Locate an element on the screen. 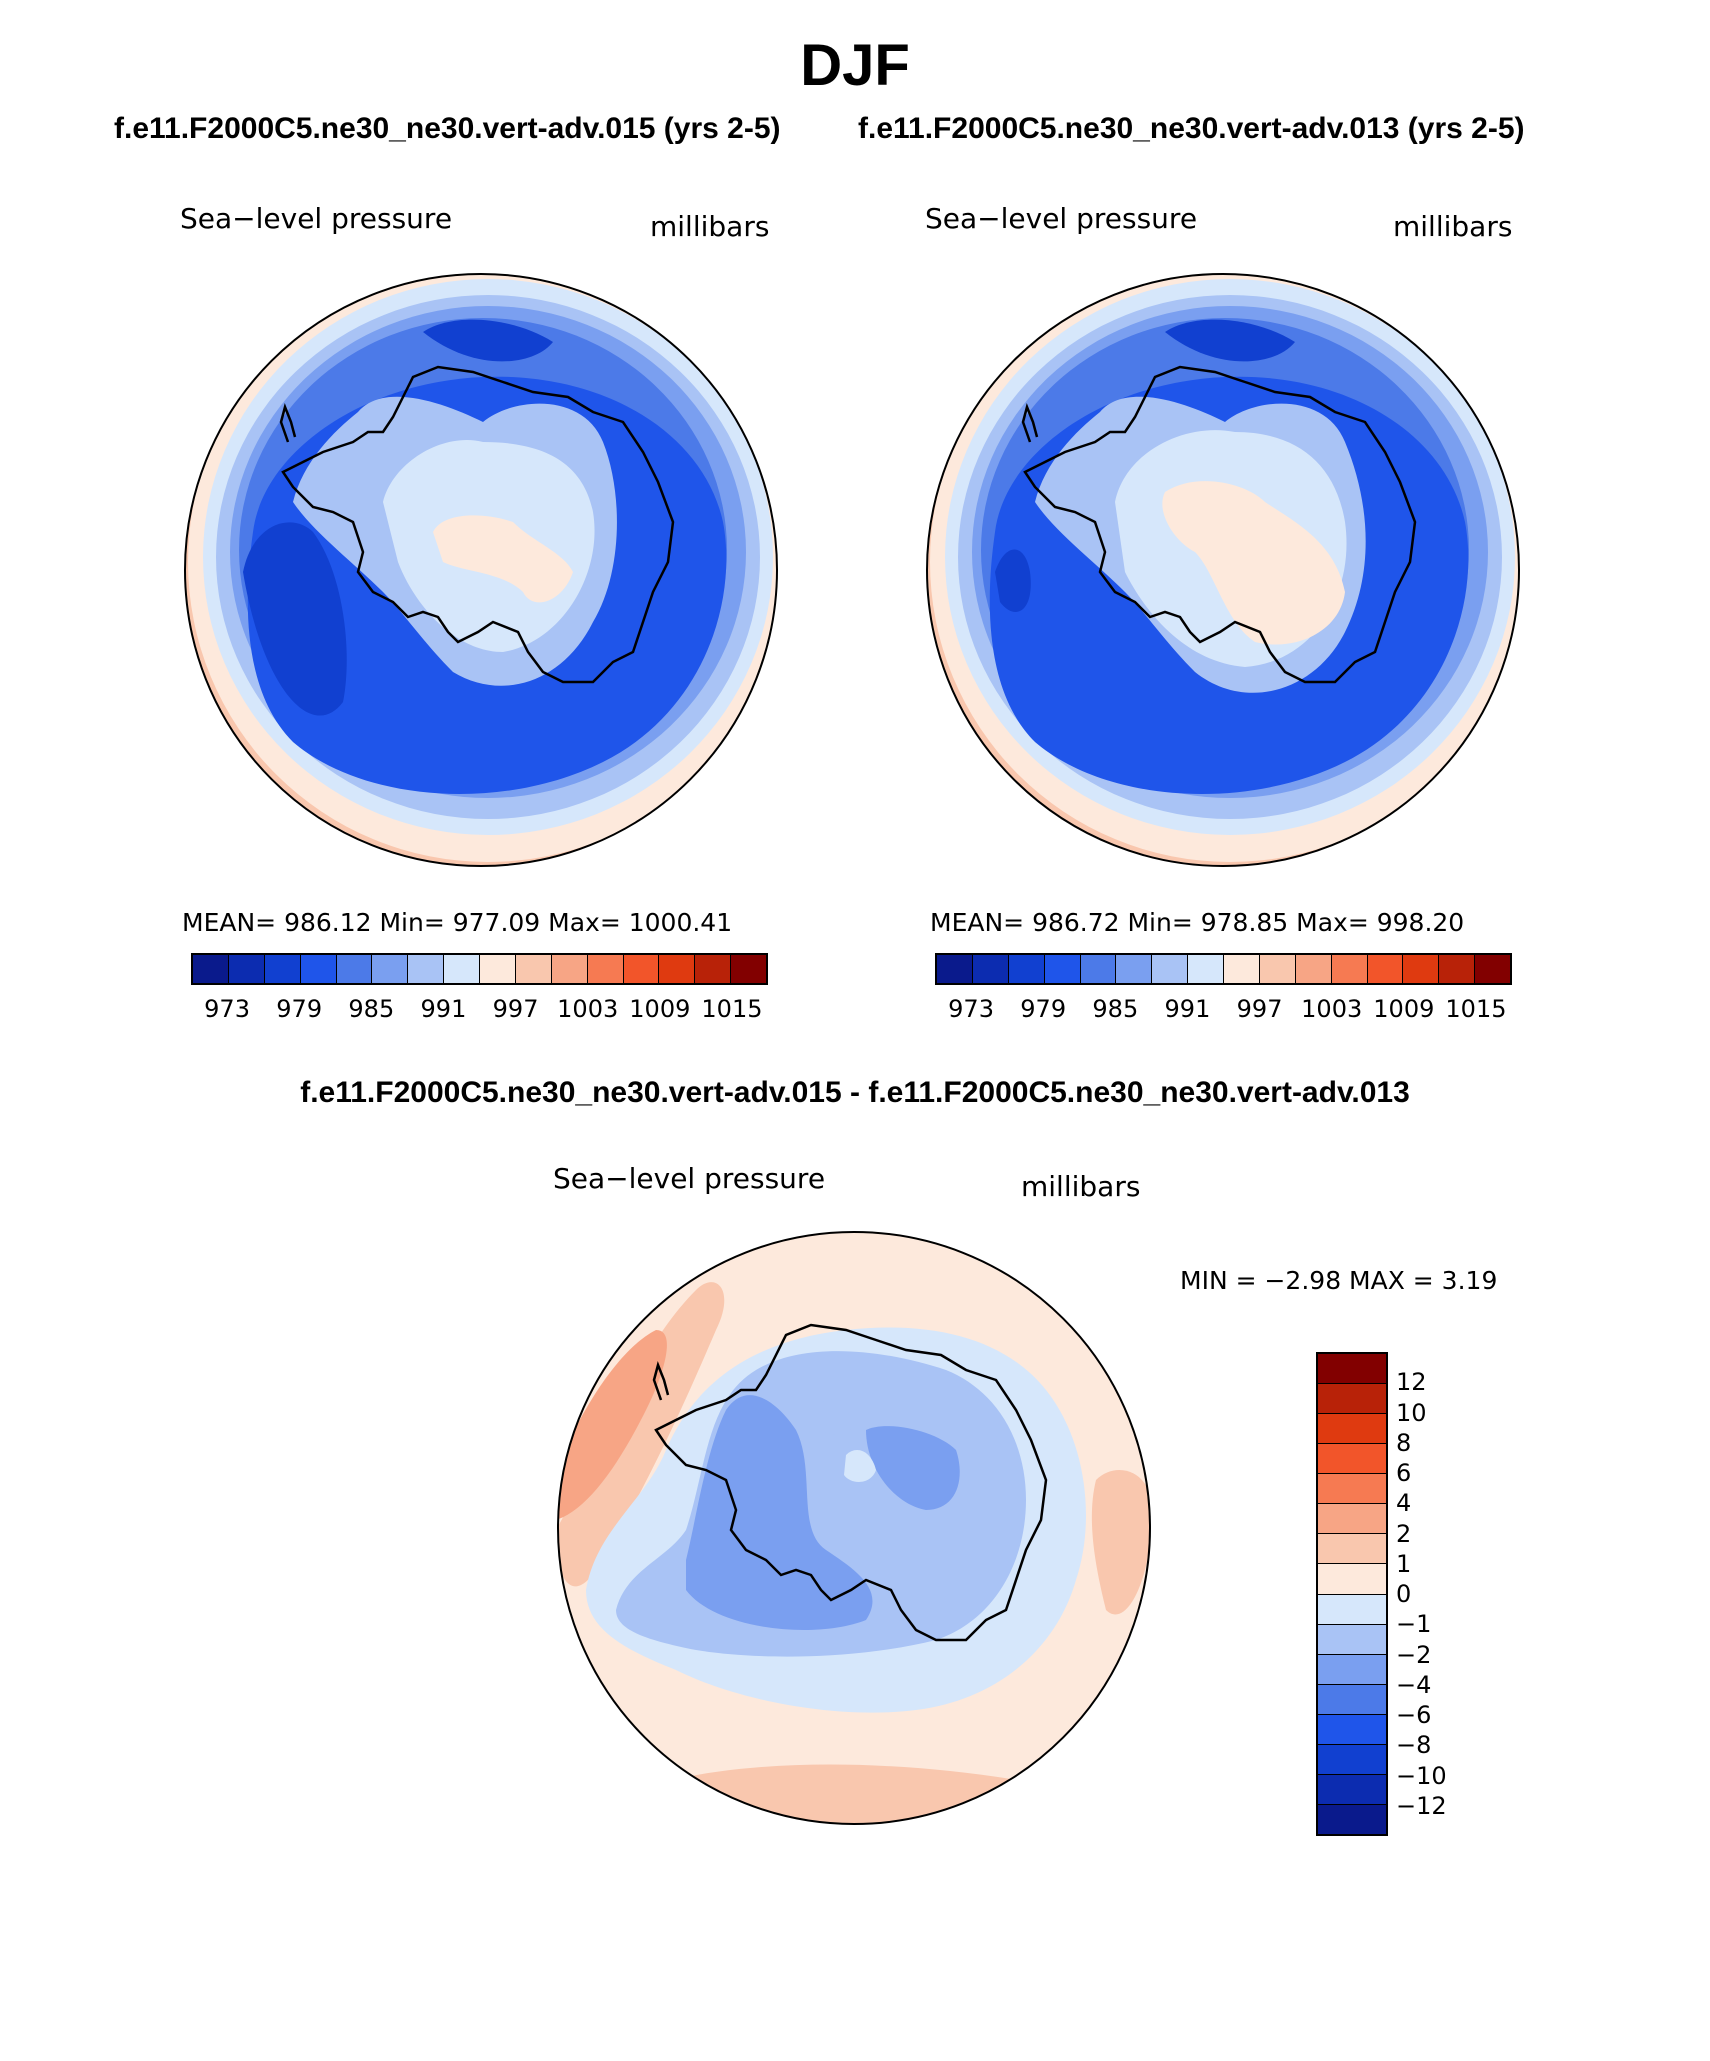  colorbar-tick-label: −1 is located at coordinates (1414, 1624).